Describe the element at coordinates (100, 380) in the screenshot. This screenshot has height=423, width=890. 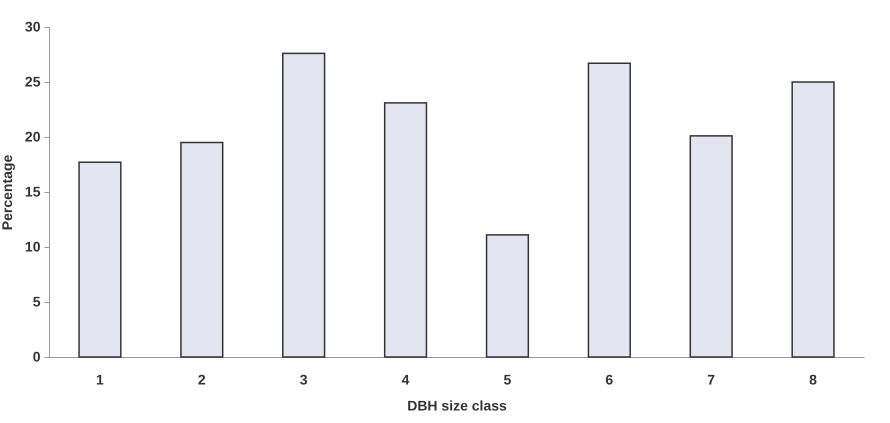
I see `x-tick-label: 1` at that location.